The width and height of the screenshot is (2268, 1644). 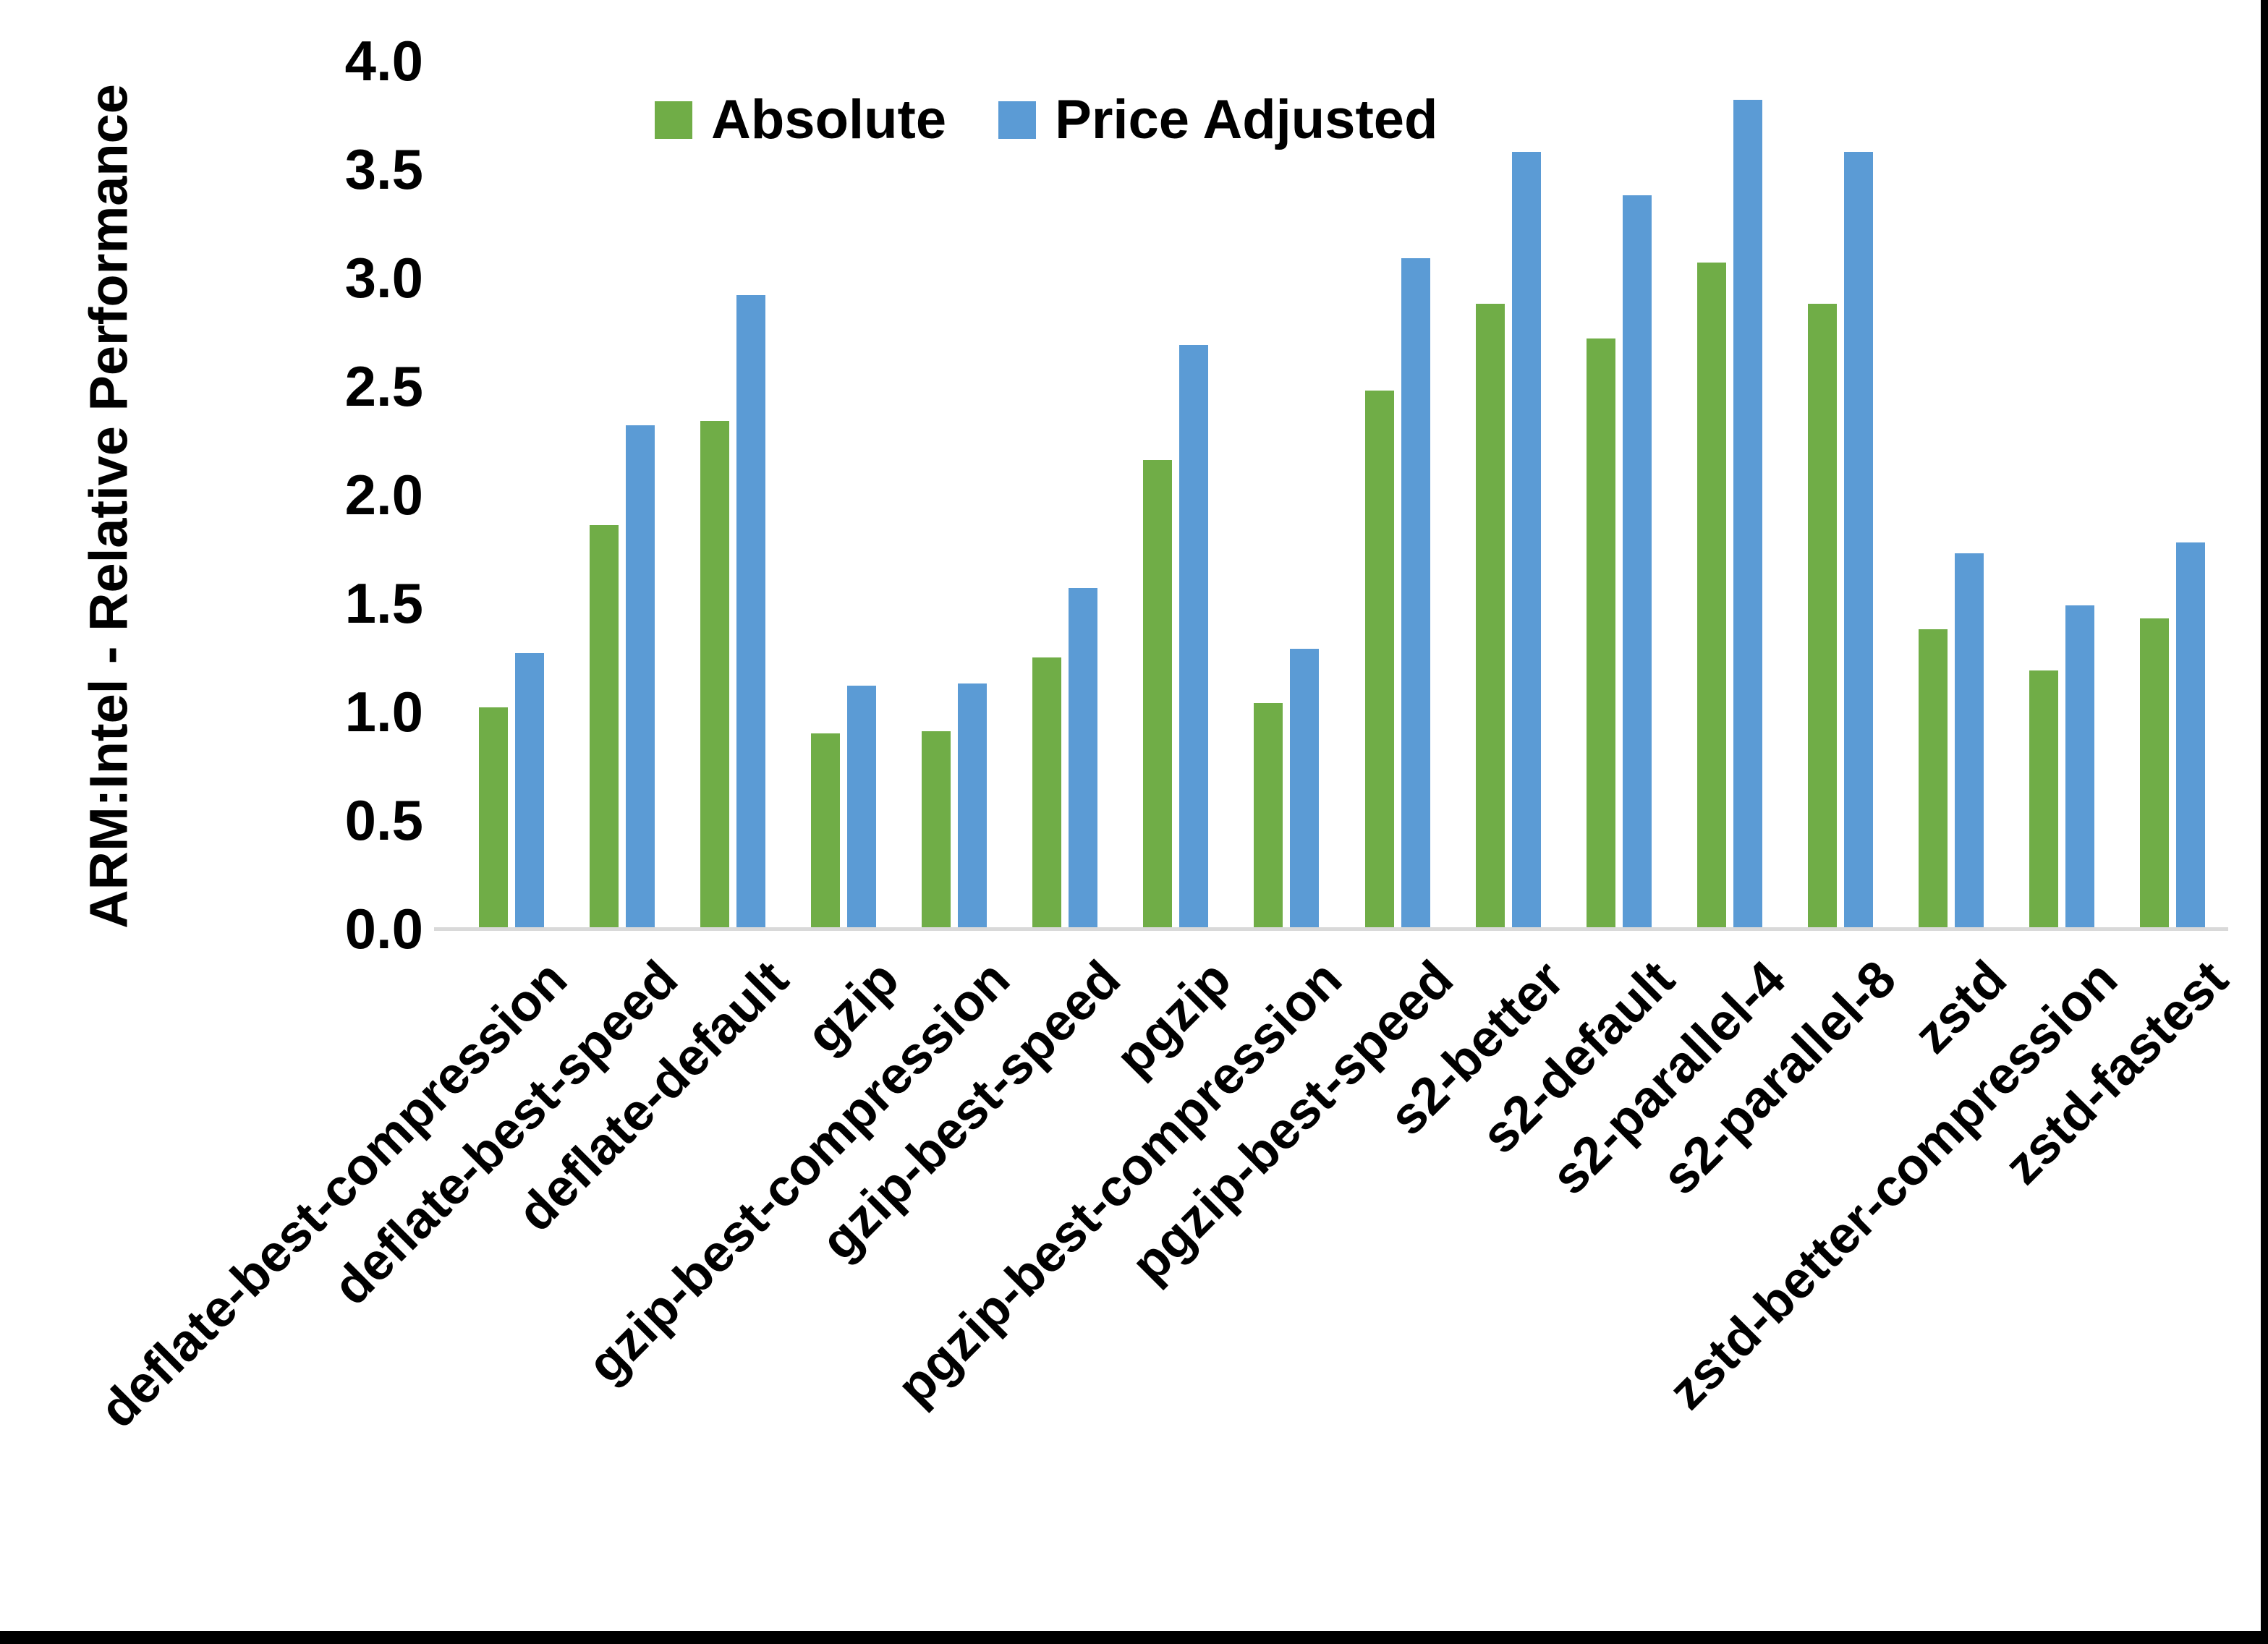 I want to click on y-axis-tick-label: 3.0, so click(x=383, y=278).